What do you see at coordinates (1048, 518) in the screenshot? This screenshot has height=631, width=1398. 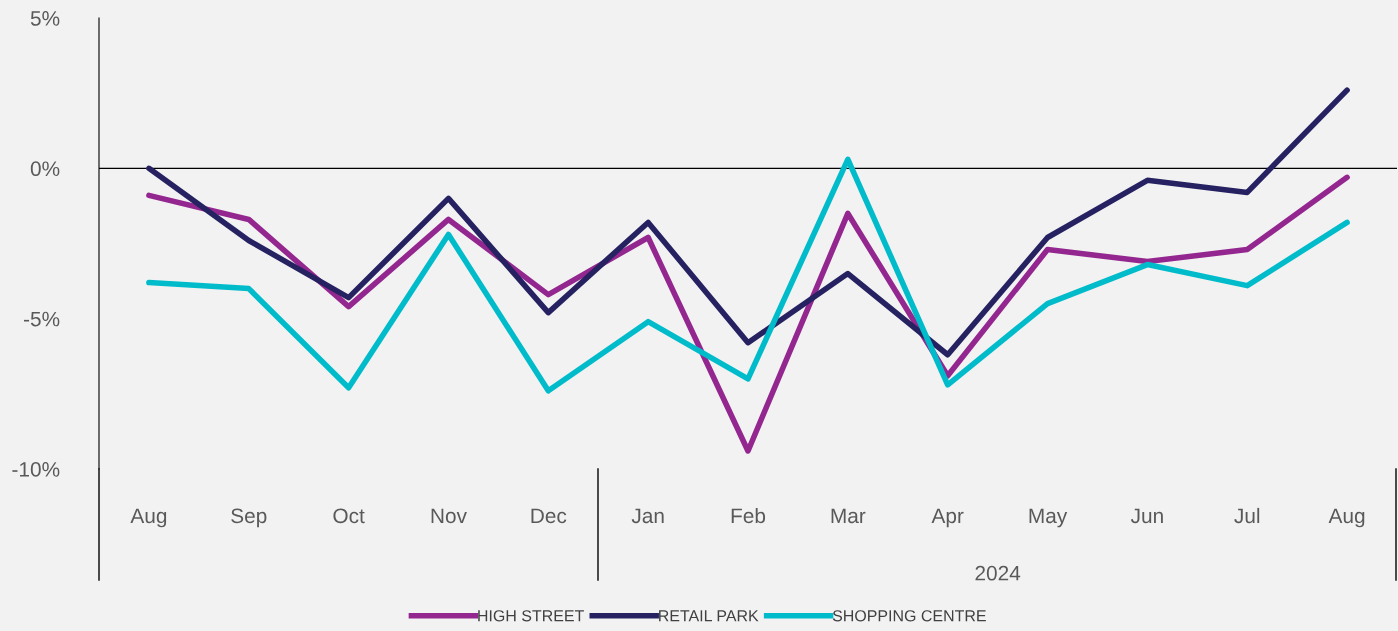 I see `x-tick-label: May` at bounding box center [1048, 518].